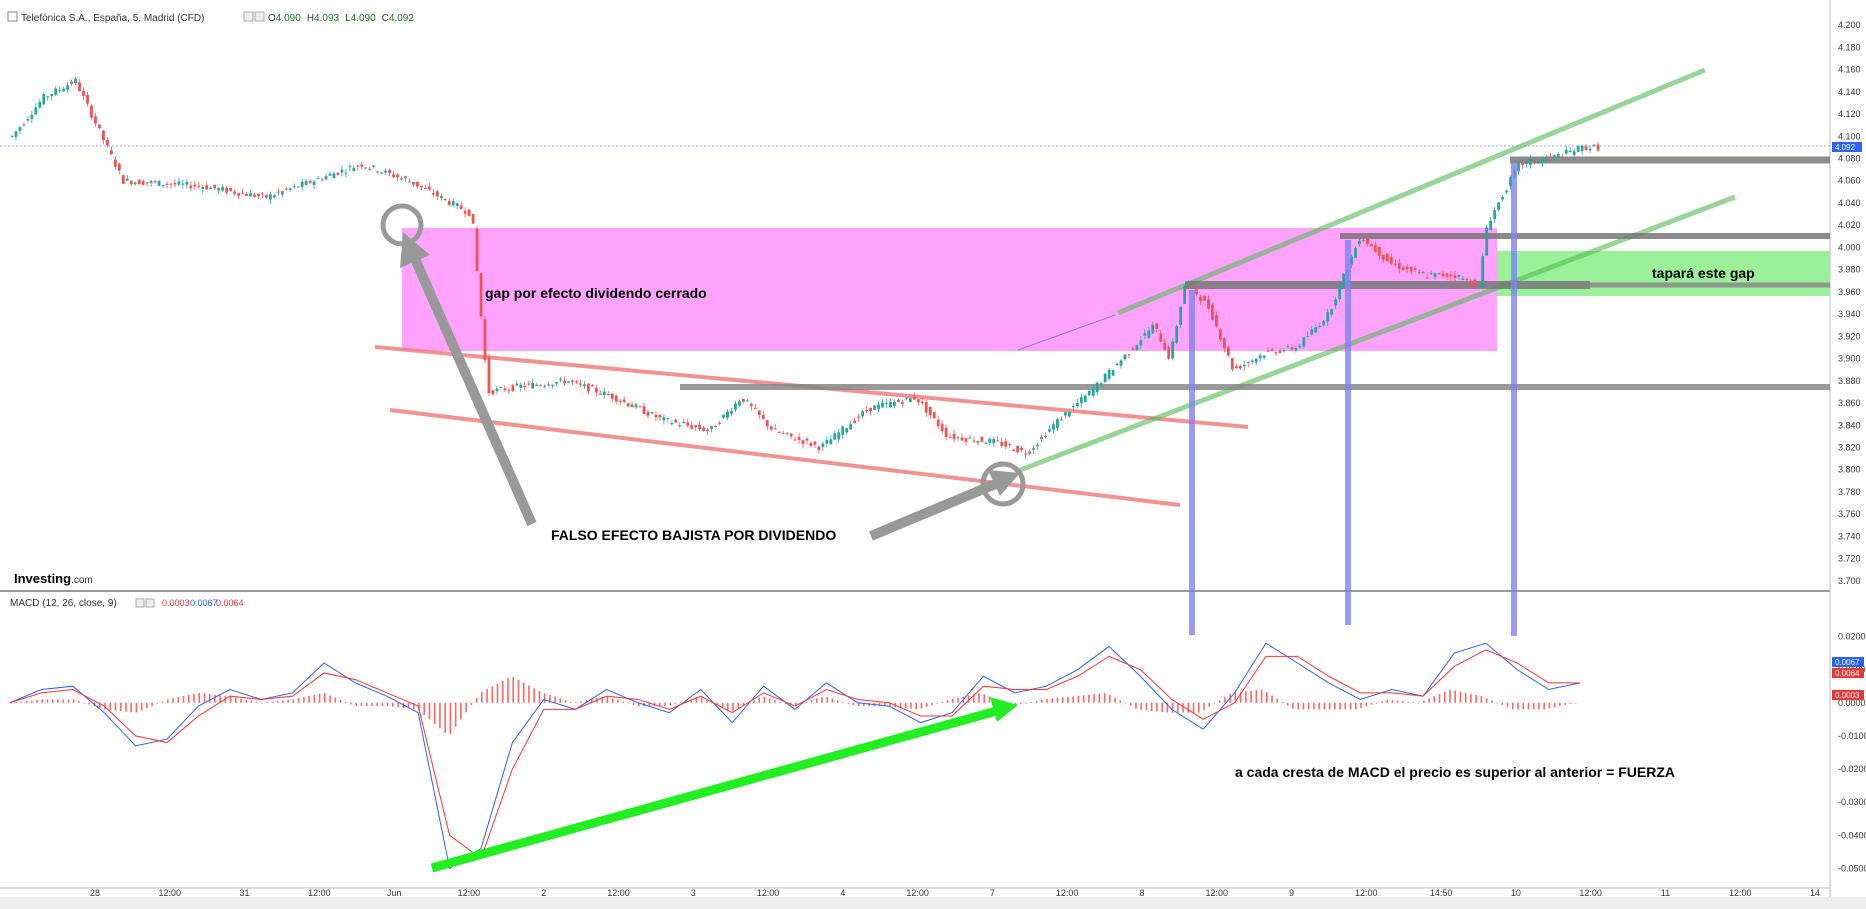  I want to click on settings-icon, so click(259, 16).